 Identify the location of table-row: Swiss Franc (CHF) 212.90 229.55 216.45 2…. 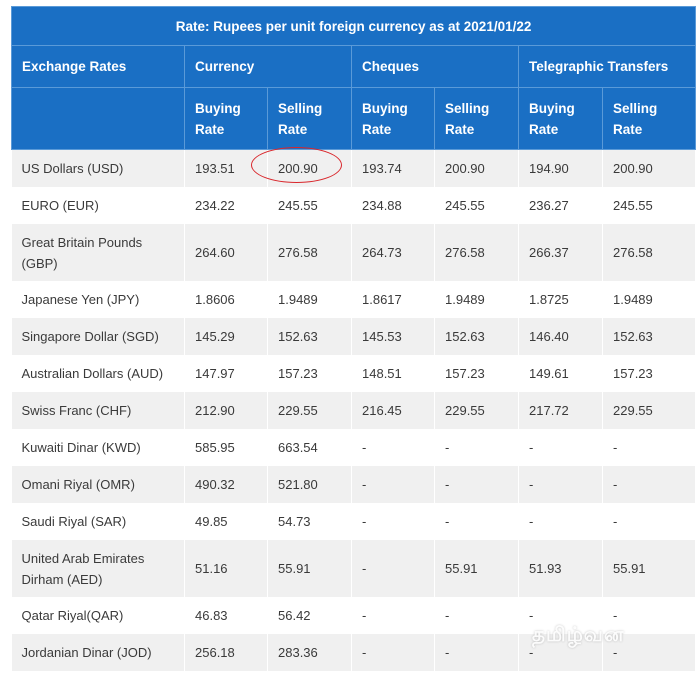
(354, 410).